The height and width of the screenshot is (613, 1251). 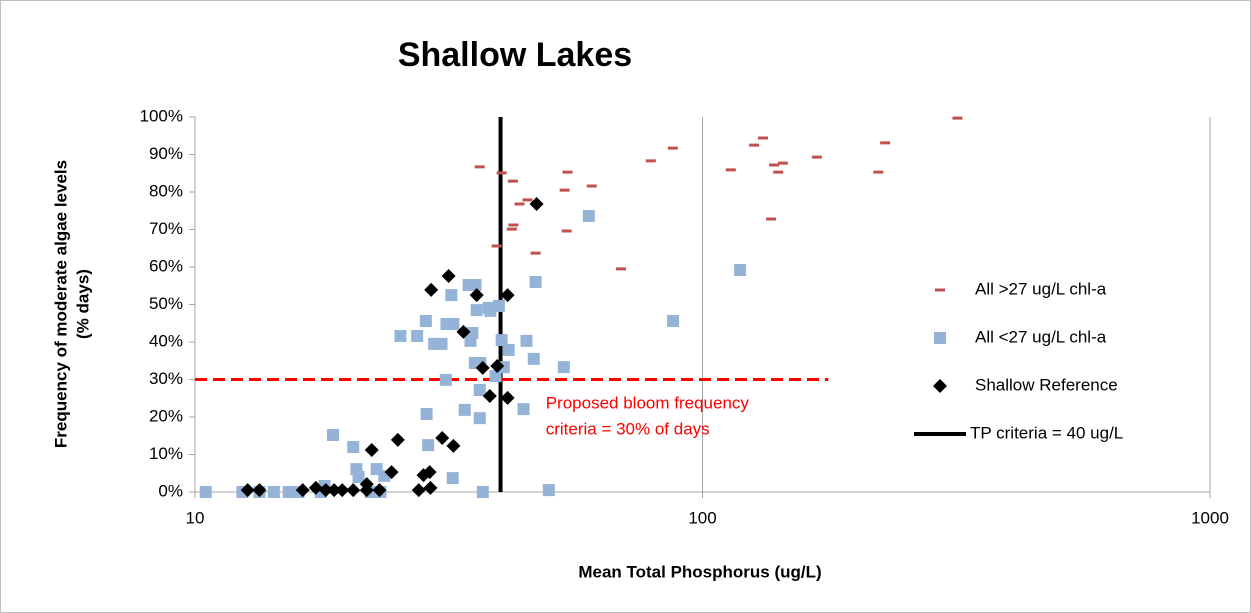 I want to click on x-axis-title: Mean Total Phosphorus (ug/L), so click(x=699, y=571).